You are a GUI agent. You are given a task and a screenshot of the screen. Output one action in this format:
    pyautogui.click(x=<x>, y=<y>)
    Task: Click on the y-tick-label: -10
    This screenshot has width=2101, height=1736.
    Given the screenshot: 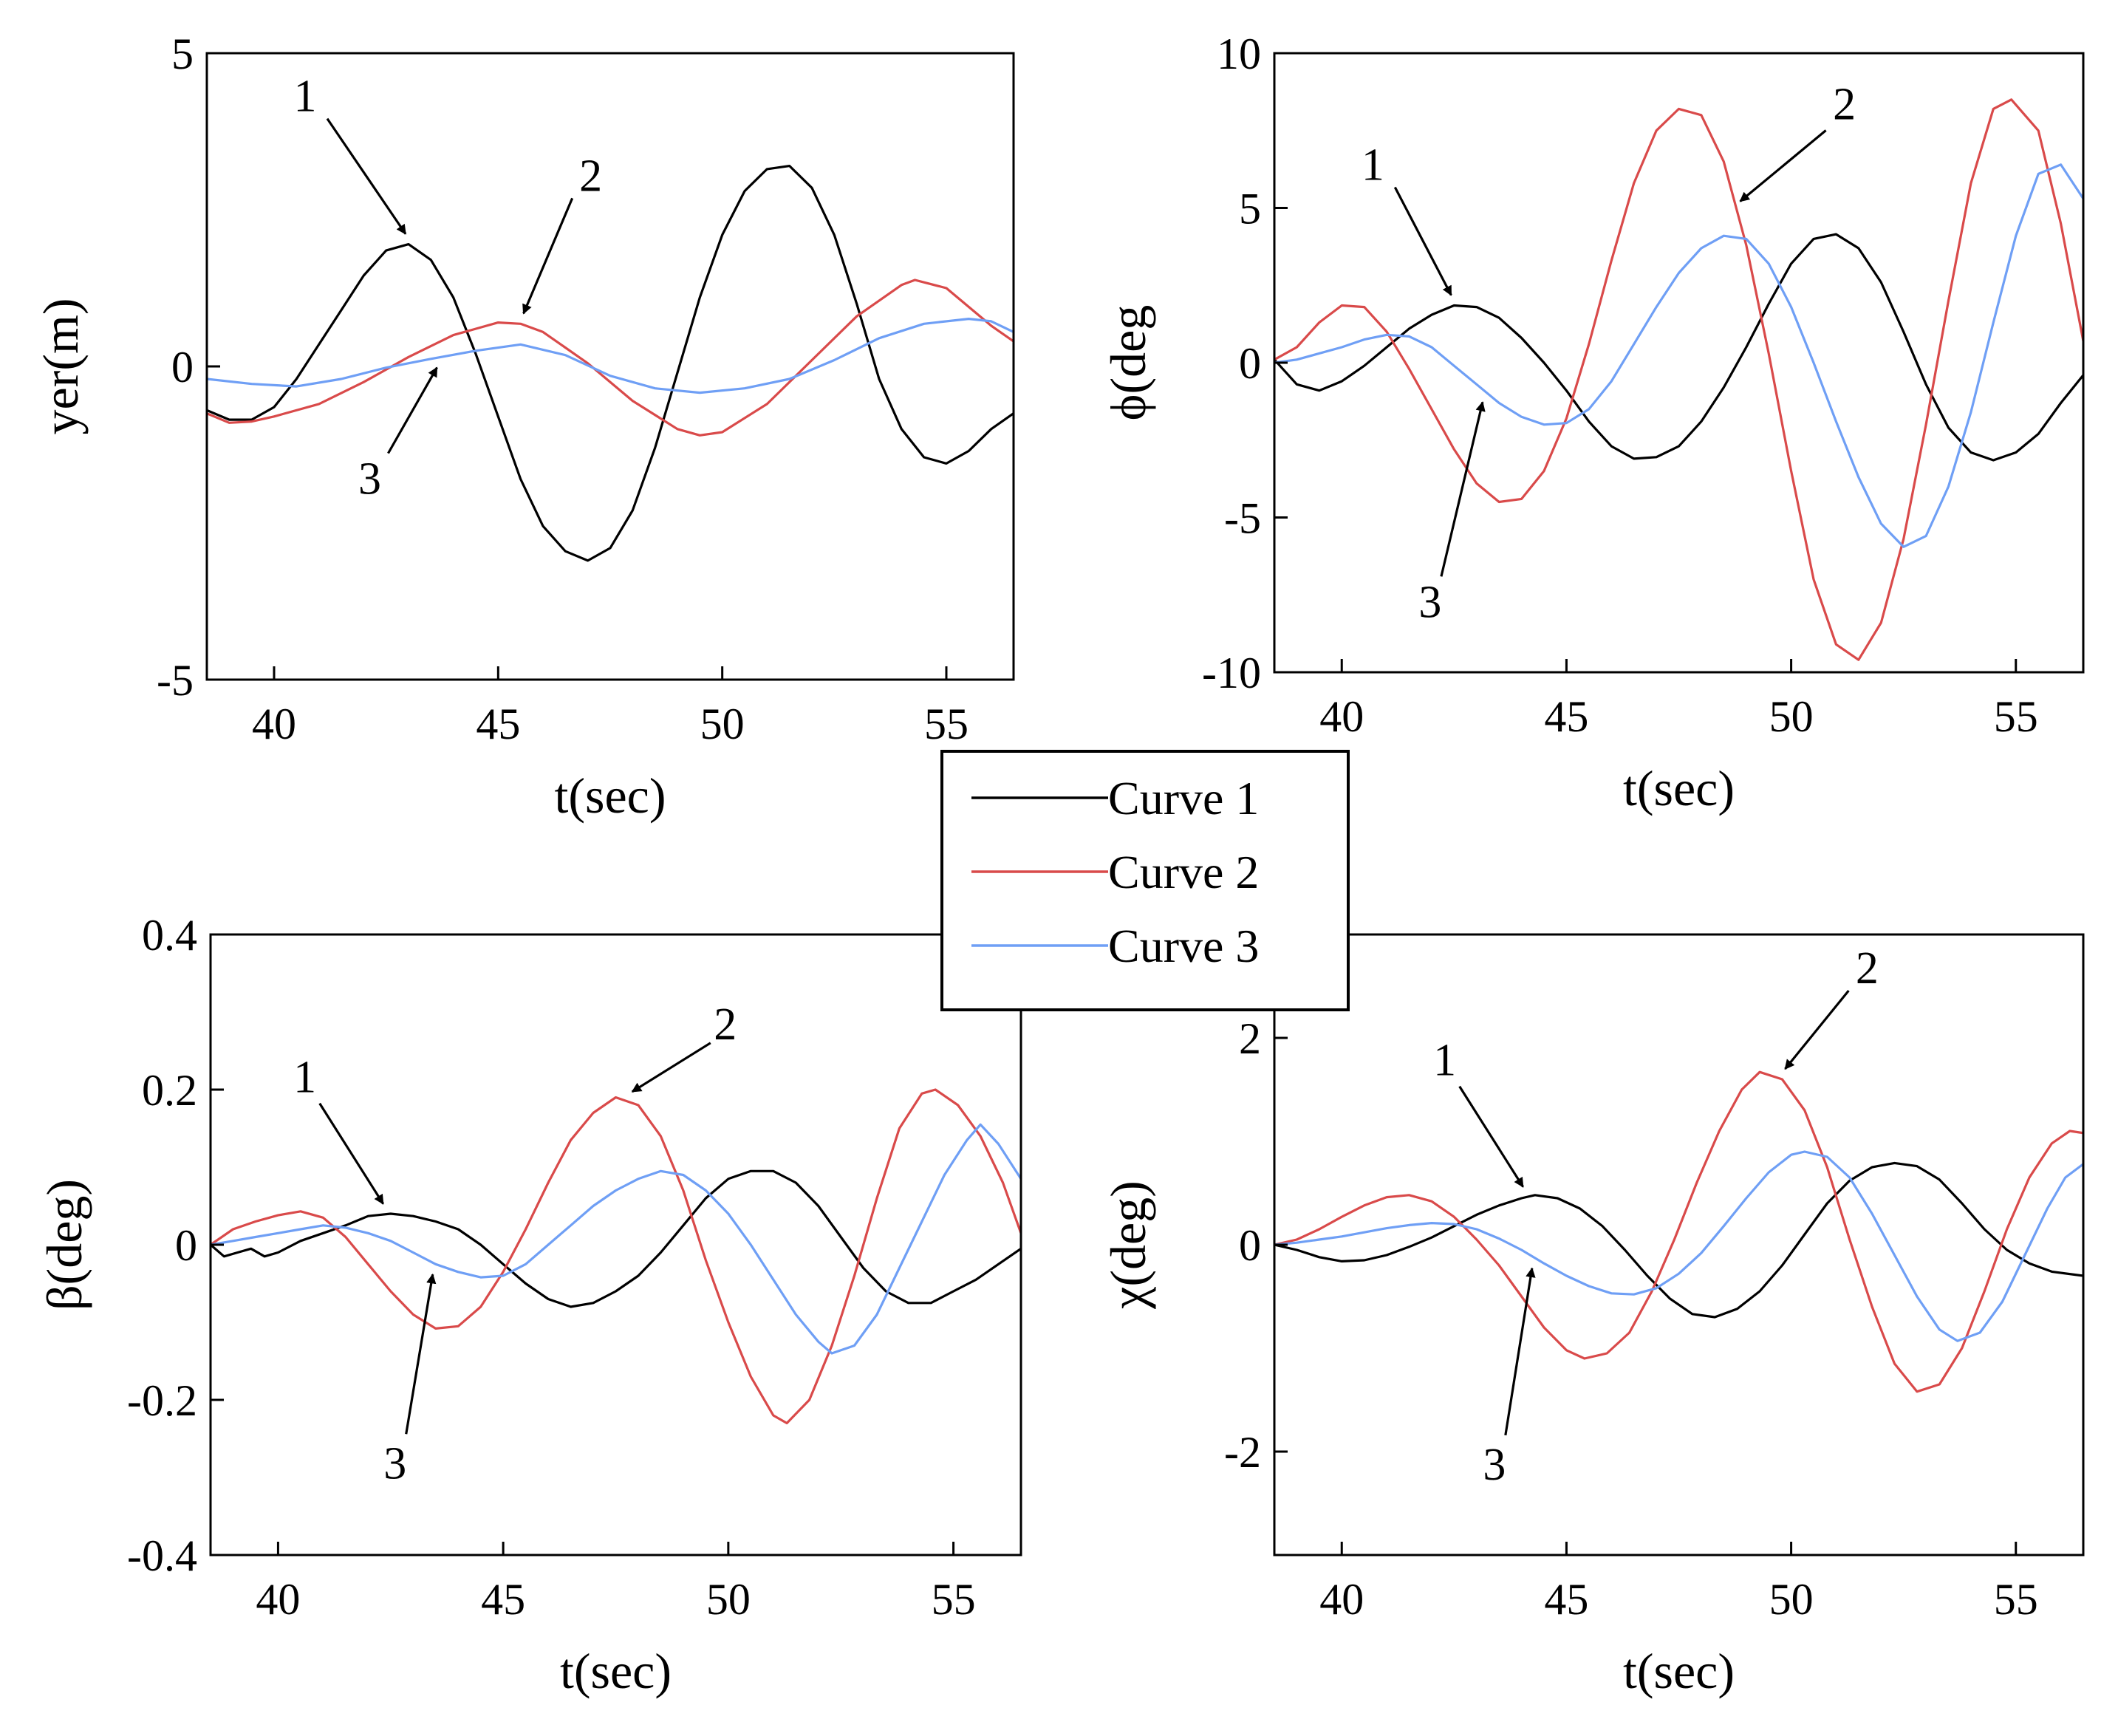 What is the action you would take?
    pyautogui.click(x=1231, y=673)
    